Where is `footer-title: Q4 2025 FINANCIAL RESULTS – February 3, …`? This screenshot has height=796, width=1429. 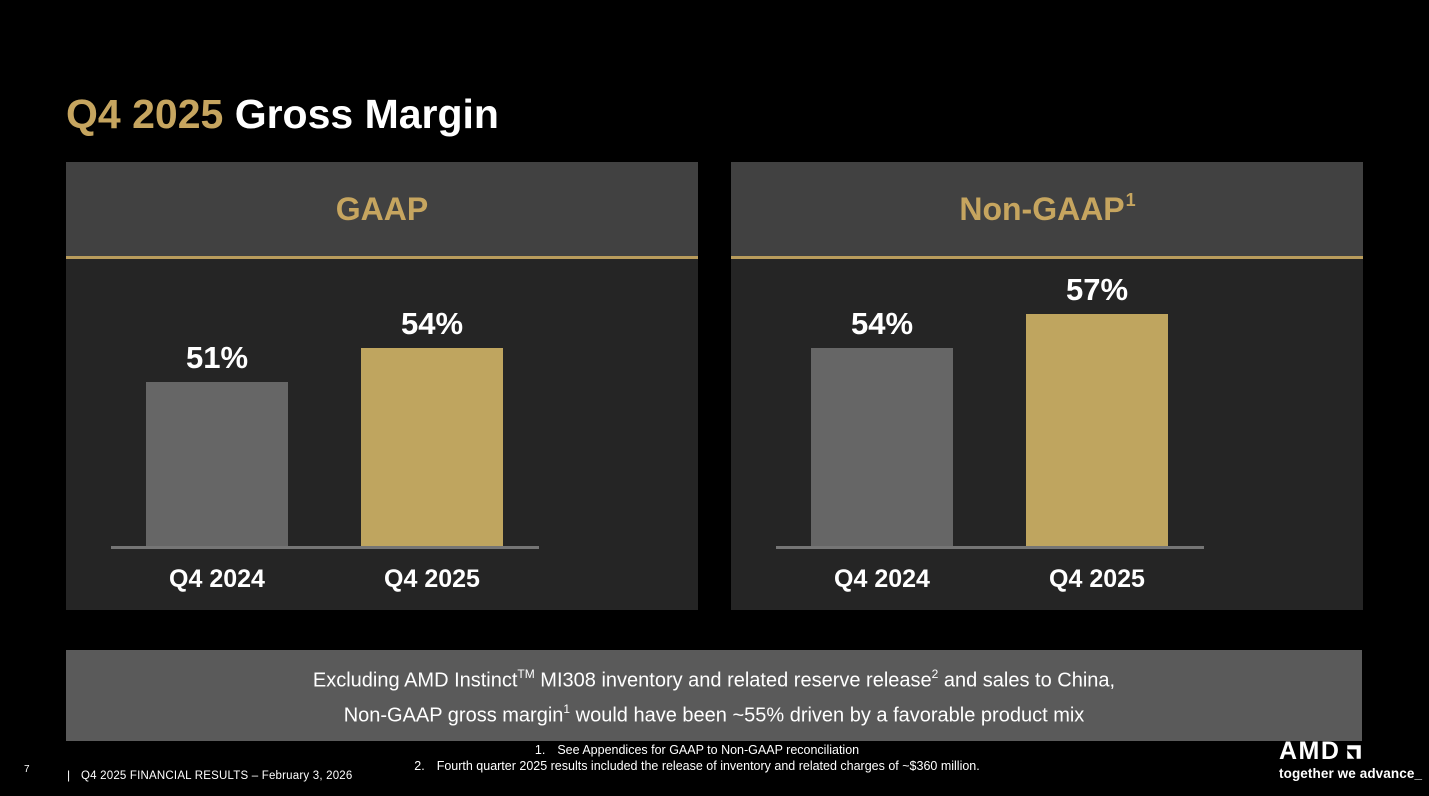 footer-title: Q4 2025 FINANCIAL RESULTS – February 3, … is located at coordinates (217, 776).